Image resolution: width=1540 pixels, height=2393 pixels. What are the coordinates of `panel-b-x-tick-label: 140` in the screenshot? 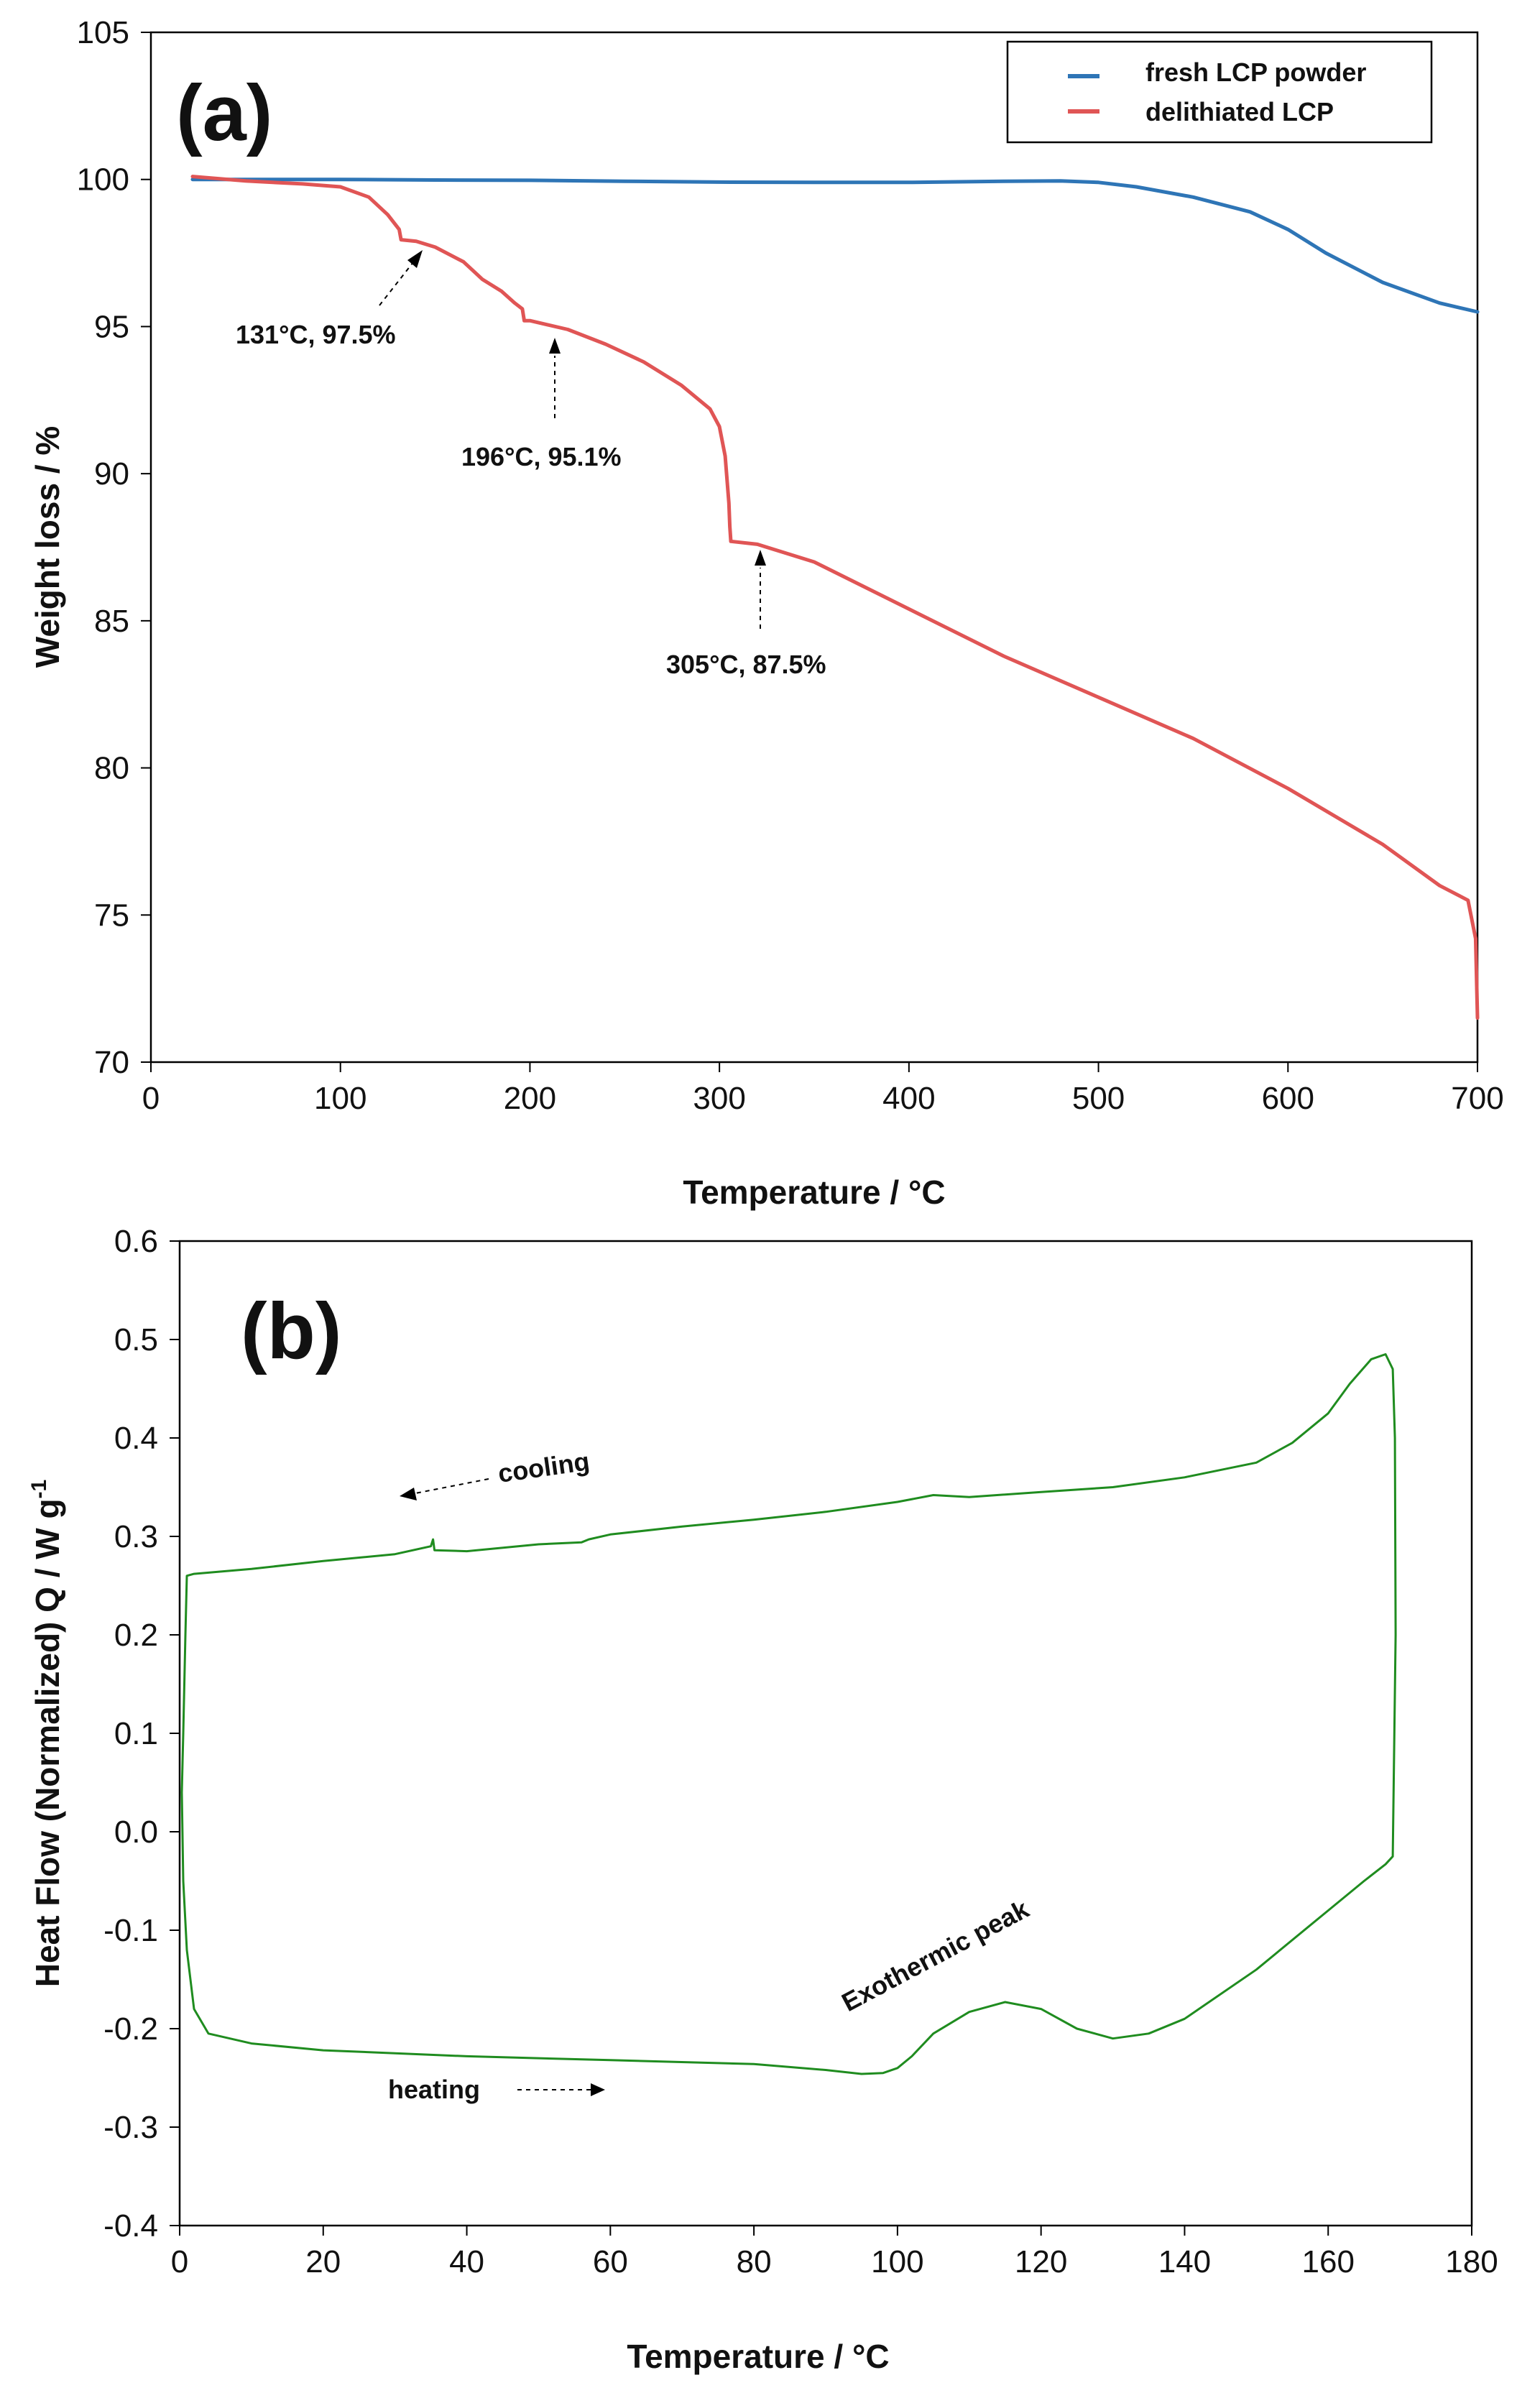 It's located at (1185, 2261).